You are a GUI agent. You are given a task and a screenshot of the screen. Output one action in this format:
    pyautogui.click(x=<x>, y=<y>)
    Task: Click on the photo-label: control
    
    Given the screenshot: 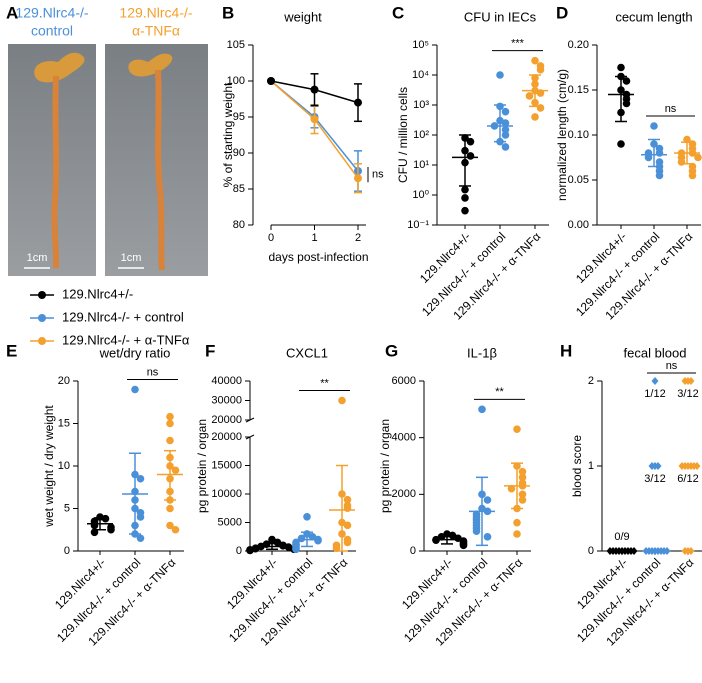 What is the action you would take?
    pyautogui.click(x=52, y=31)
    